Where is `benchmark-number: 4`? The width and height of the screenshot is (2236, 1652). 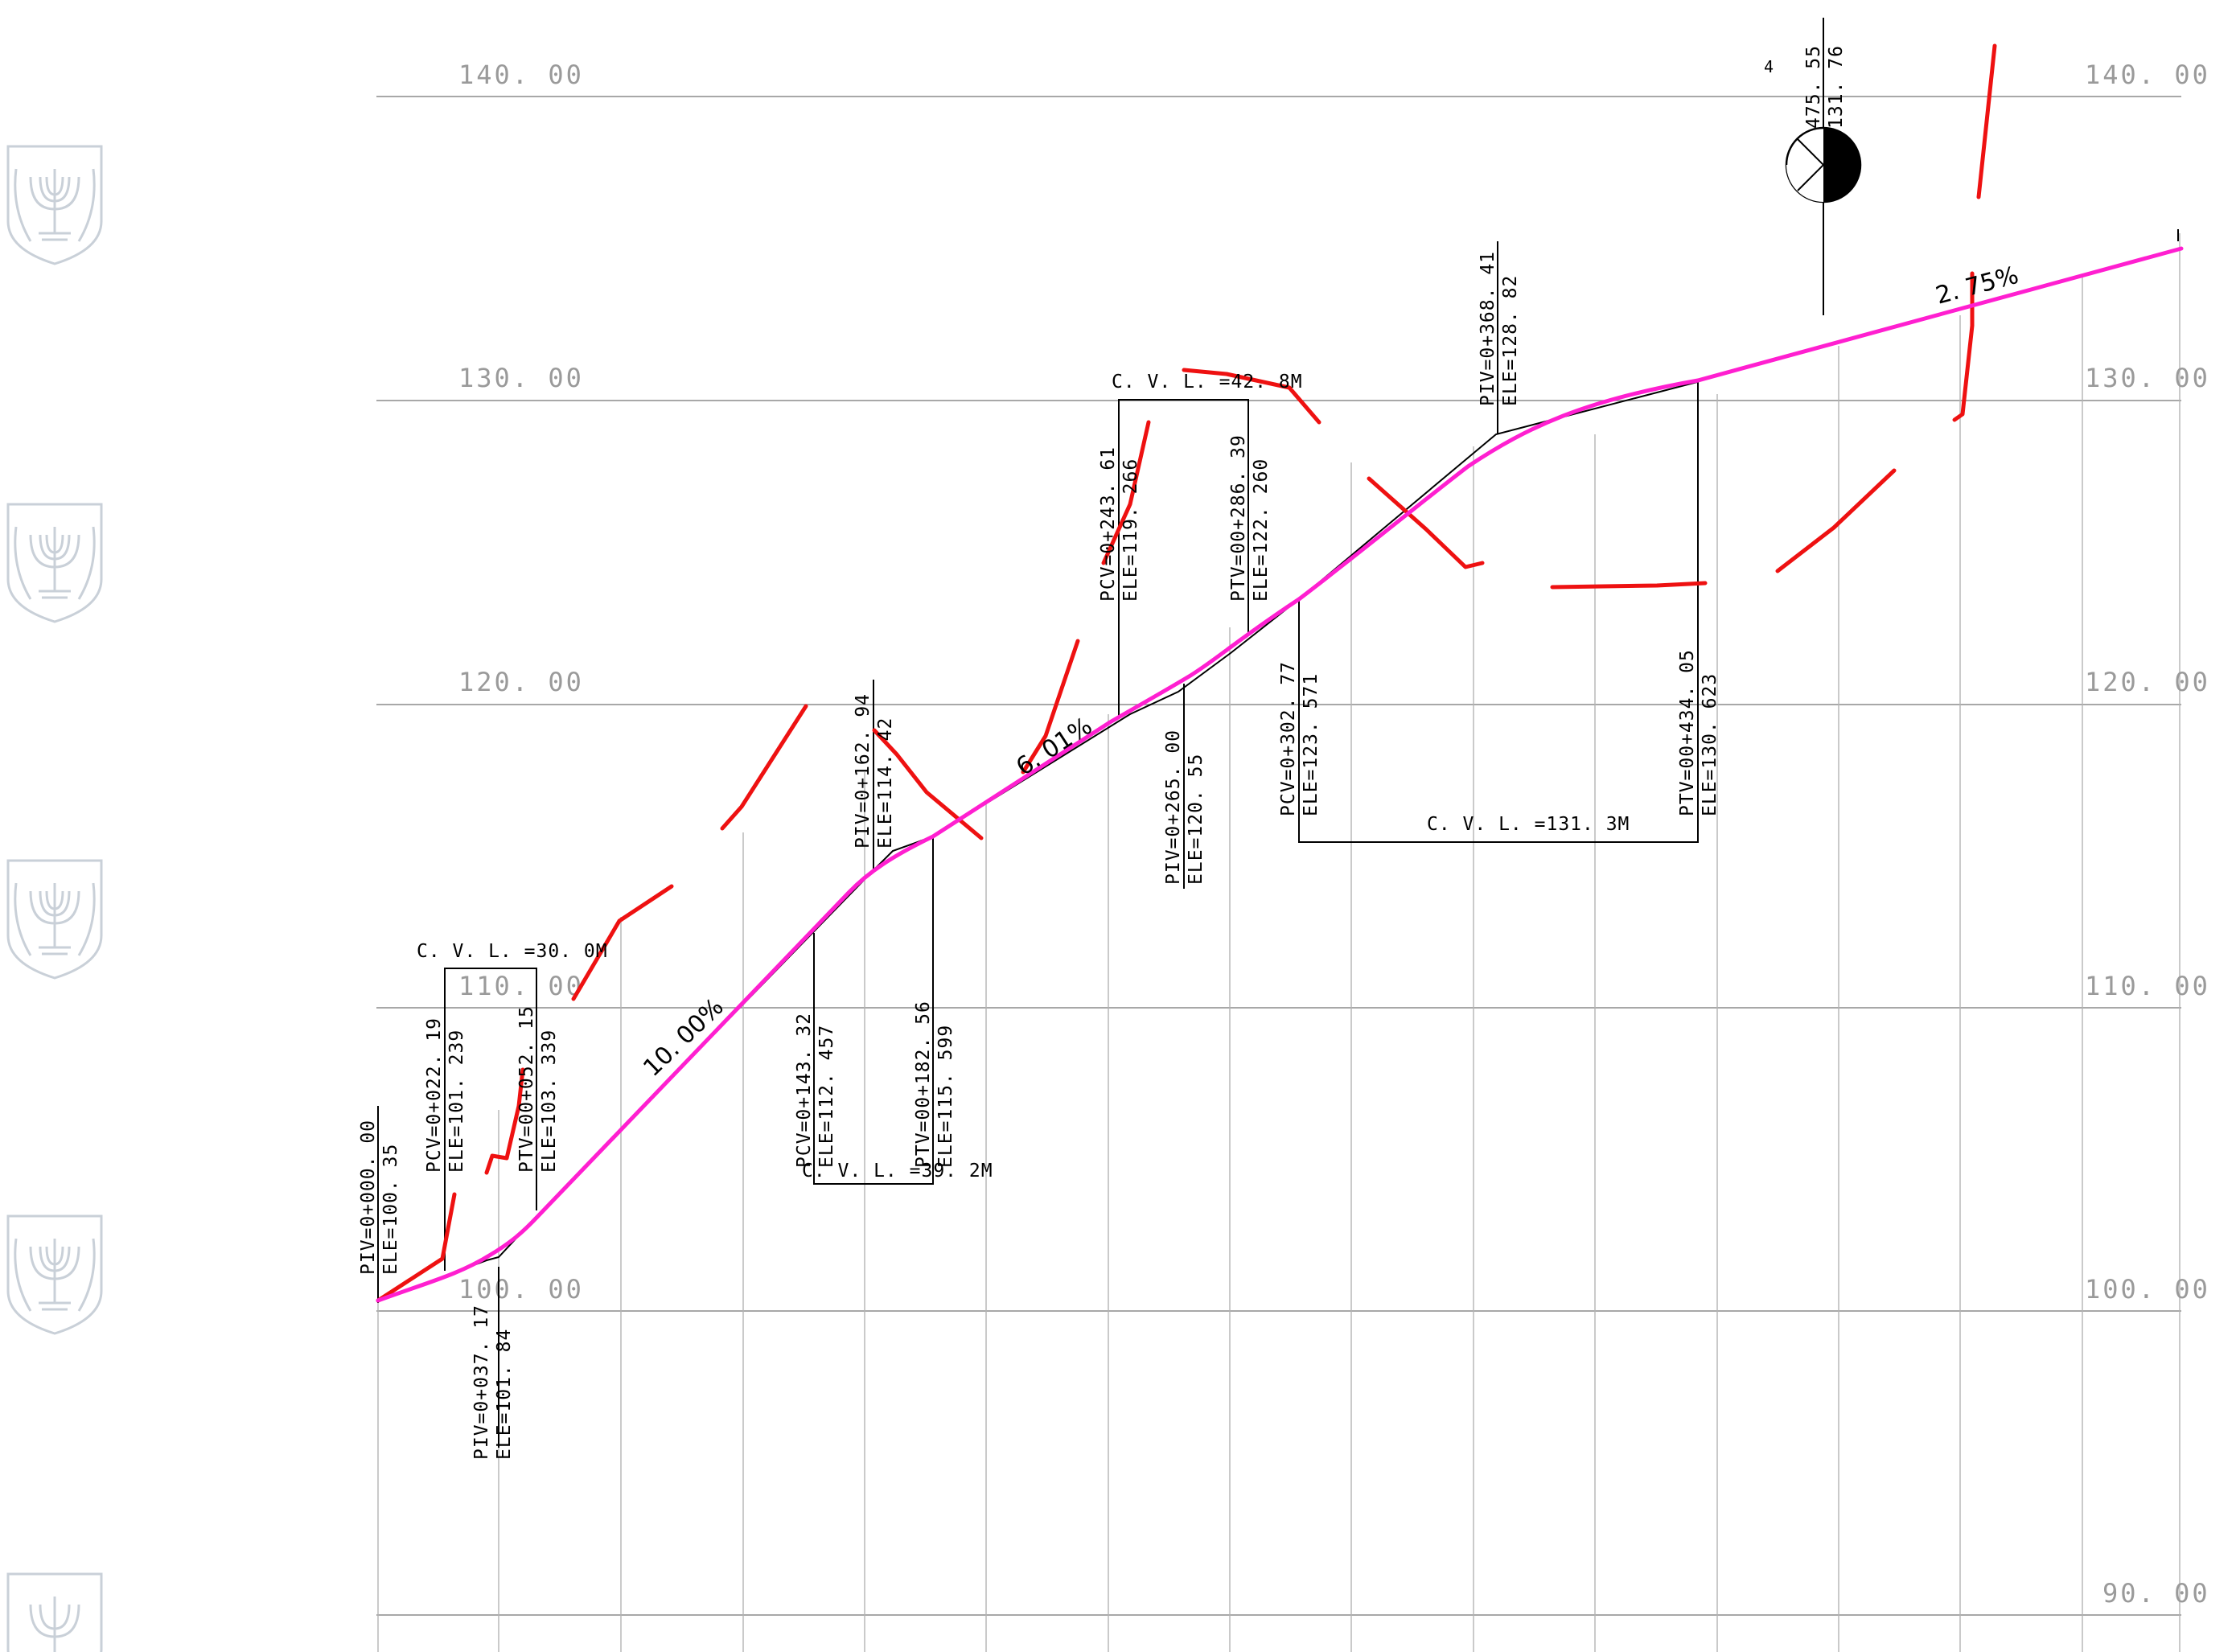
benchmark-number: 4 is located at coordinates (1769, 66).